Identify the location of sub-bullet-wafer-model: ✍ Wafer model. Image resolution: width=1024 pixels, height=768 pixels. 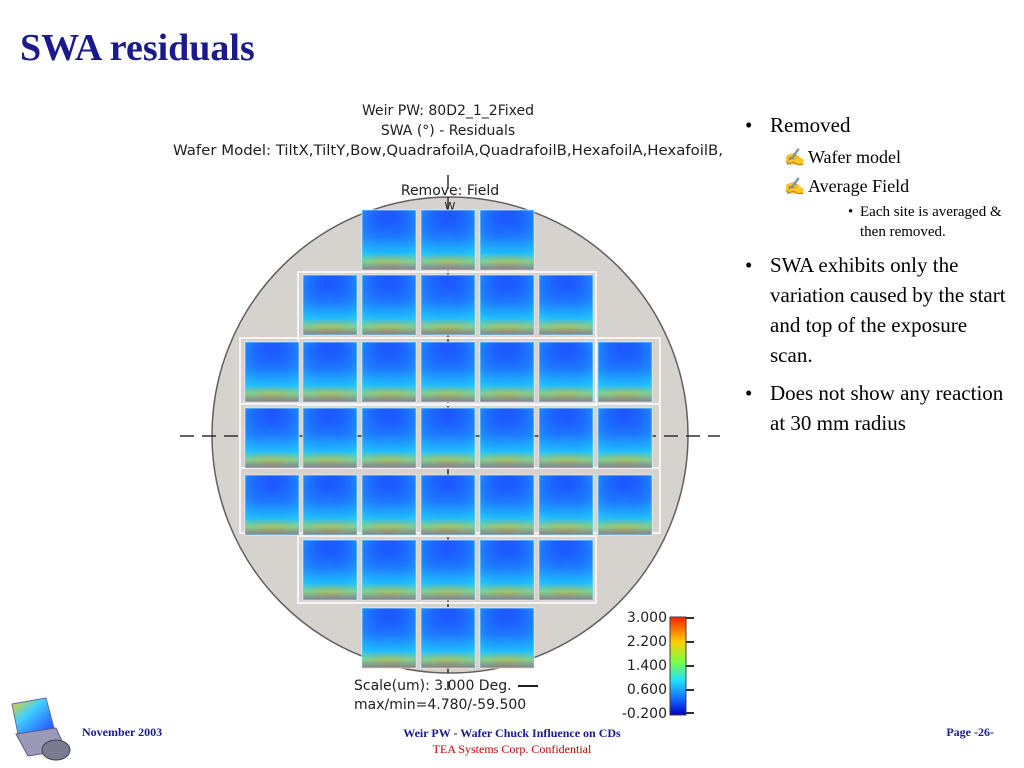
(890, 157).